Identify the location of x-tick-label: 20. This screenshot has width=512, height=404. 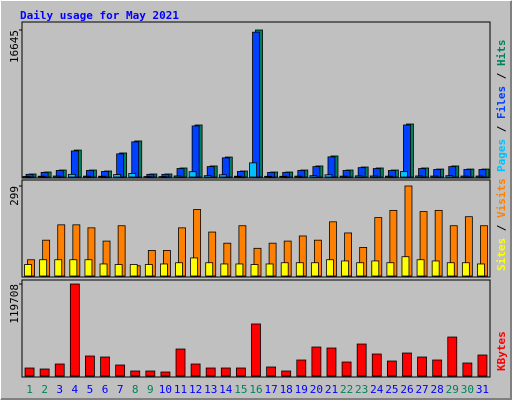
(316, 389).